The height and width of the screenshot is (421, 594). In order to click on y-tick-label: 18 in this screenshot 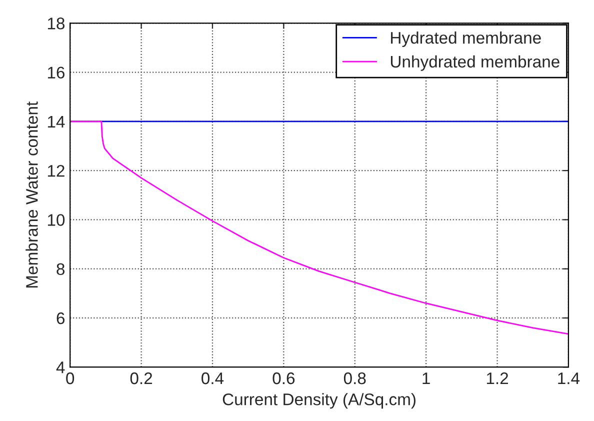, I will do `click(56, 24)`.